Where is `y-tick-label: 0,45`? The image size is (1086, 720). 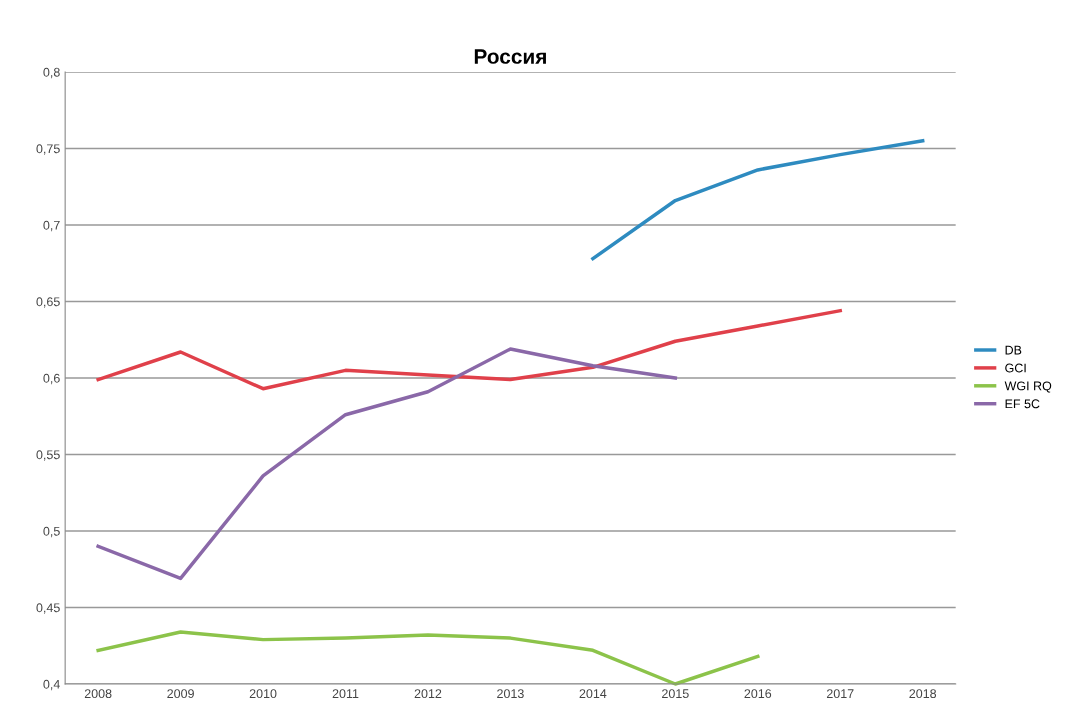
y-tick-label: 0,45 is located at coordinates (48, 608).